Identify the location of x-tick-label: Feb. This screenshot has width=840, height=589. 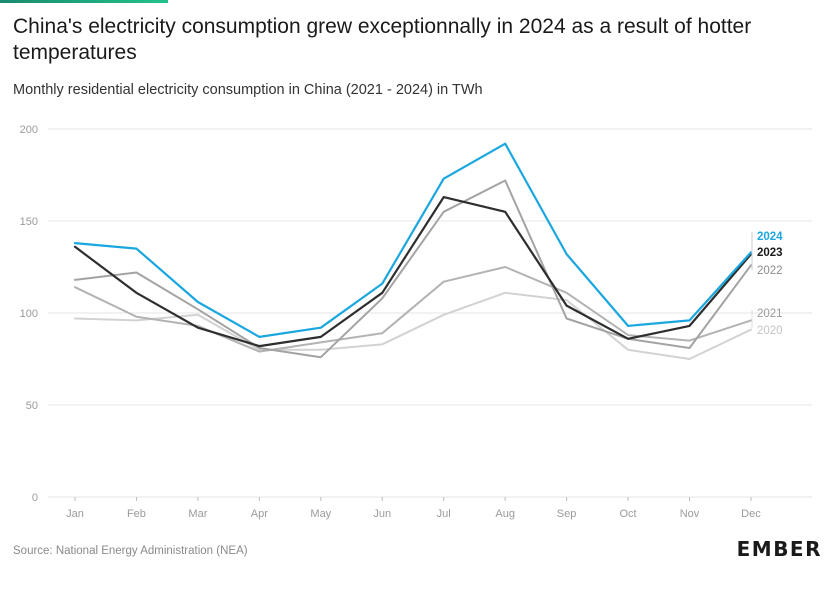
(136, 514).